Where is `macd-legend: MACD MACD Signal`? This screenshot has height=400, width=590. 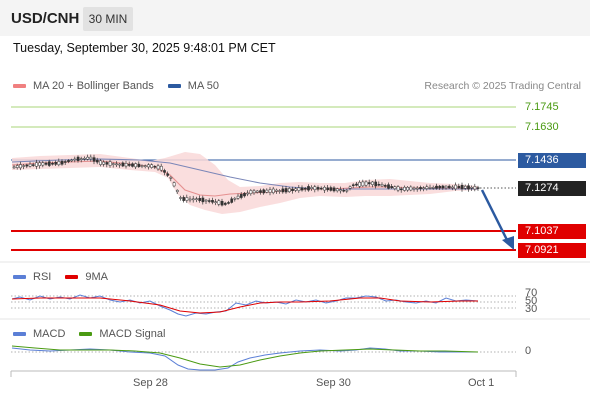
macd-legend: MACD MACD Signal is located at coordinates (89, 334).